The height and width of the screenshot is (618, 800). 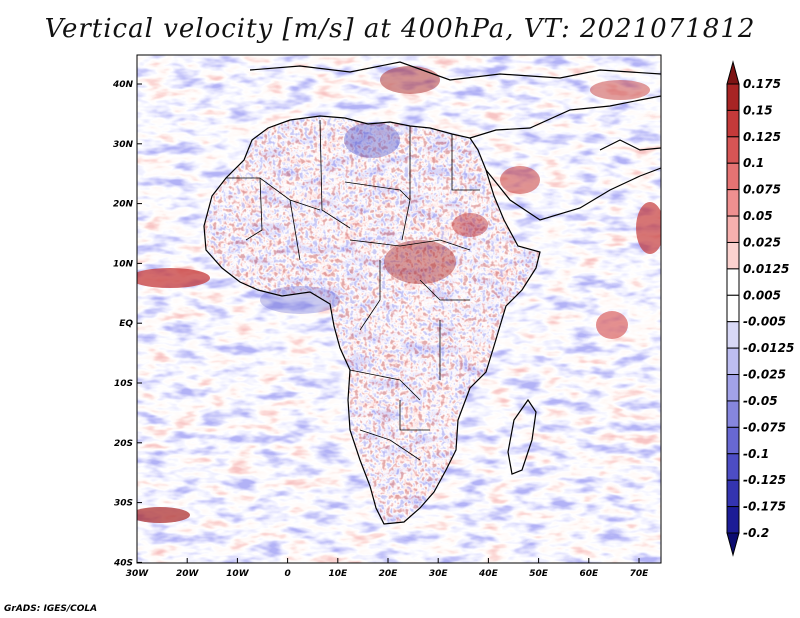 What do you see at coordinates (762, 190) in the screenshot?
I see `colorbar-level-label: 0.075` at bounding box center [762, 190].